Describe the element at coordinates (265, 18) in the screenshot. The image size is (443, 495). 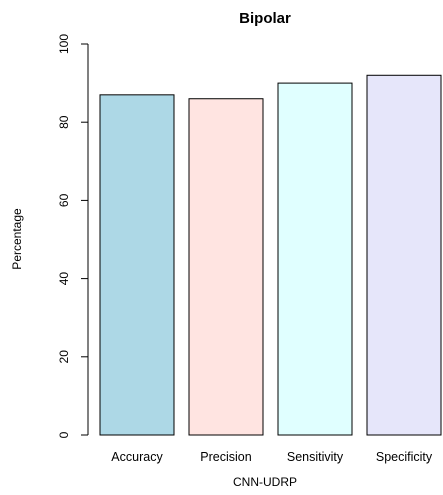
I see `chart-title: Bipolar` at that location.